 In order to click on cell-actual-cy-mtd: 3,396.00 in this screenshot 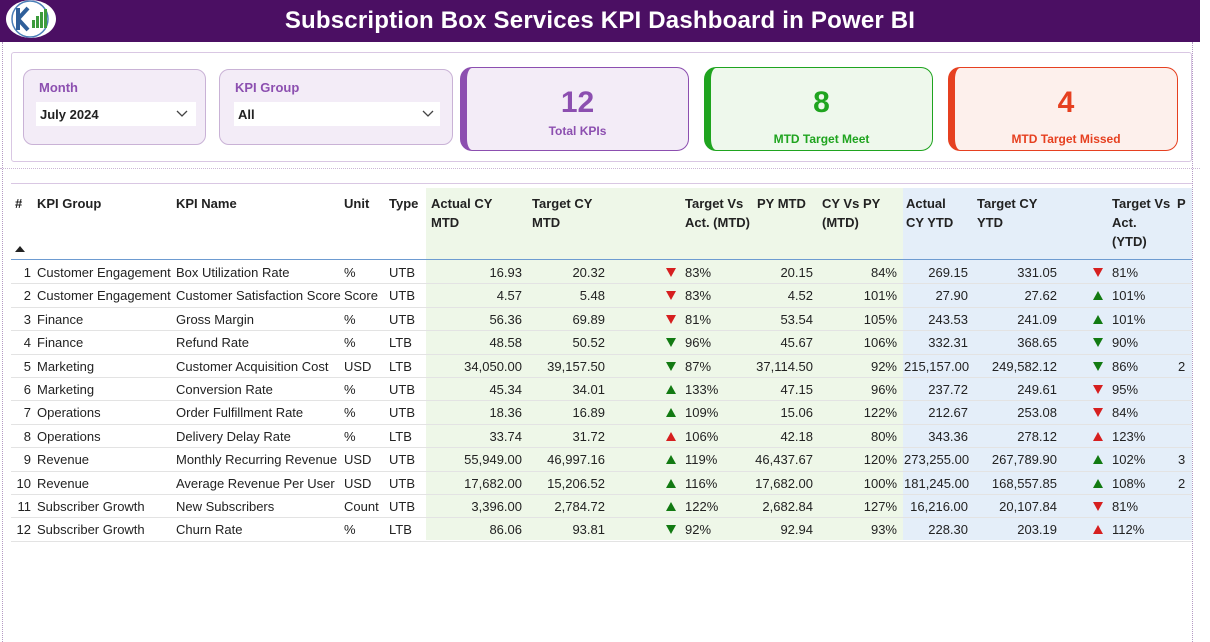, I will do `click(496, 506)`.